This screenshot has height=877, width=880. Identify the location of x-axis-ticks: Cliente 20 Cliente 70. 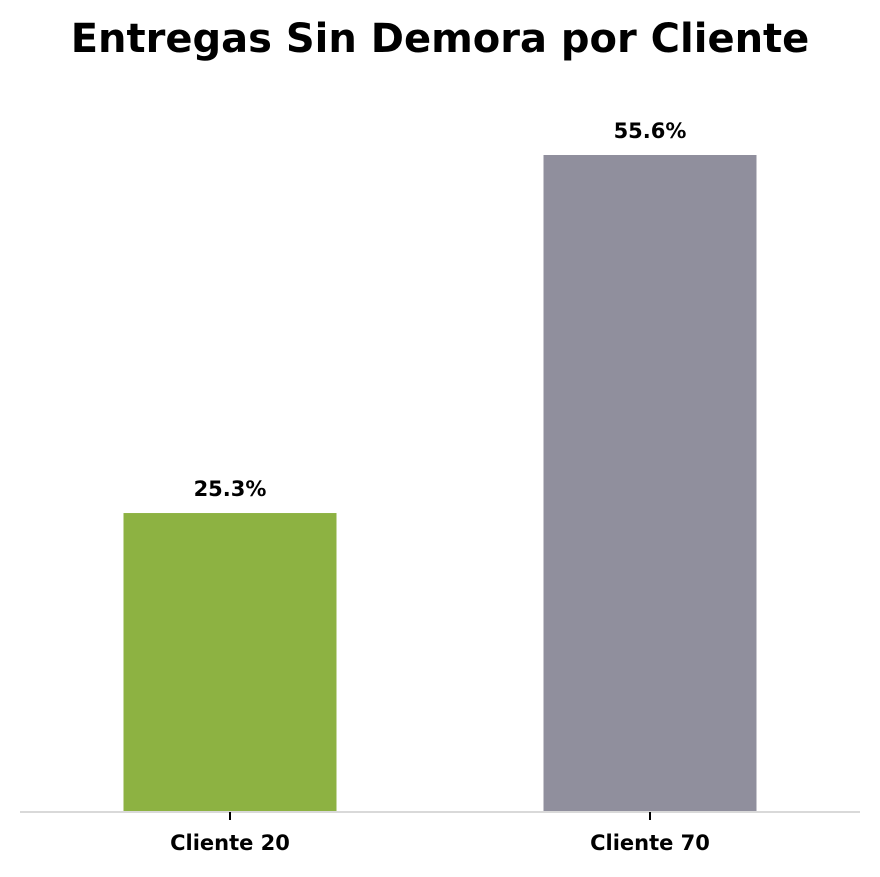
(440, 833).